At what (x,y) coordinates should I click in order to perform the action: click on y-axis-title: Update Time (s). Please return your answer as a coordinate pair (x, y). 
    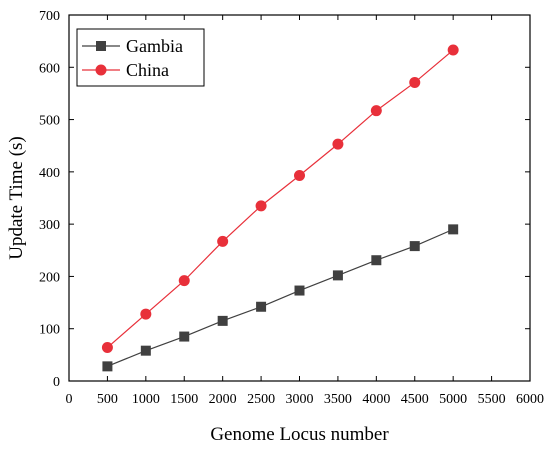
    Looking at the image, I should click on (16, 198).